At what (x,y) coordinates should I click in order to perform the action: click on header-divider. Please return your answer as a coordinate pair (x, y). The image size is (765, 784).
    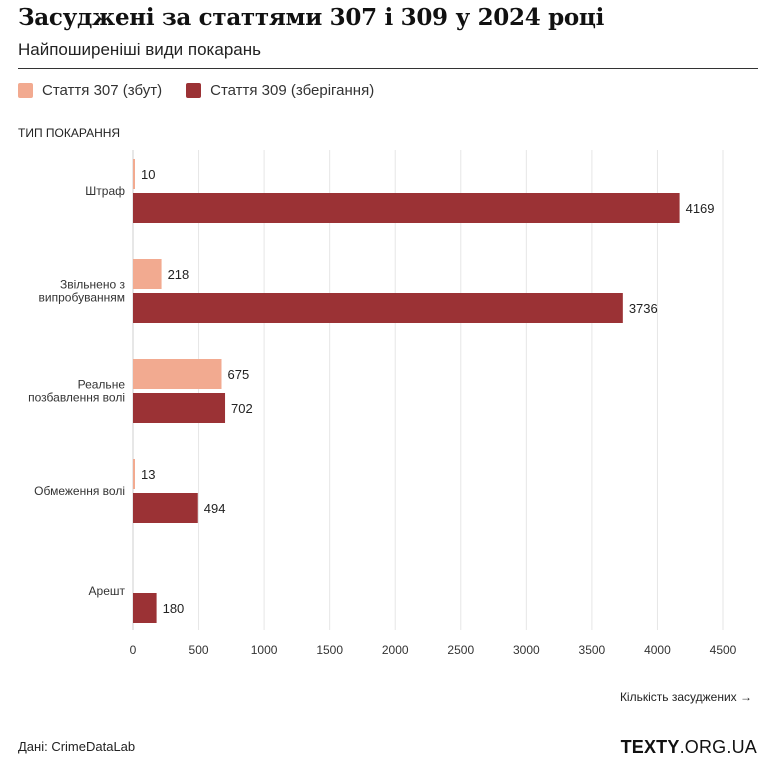
    Looking at the image, I should click on (388, 68).